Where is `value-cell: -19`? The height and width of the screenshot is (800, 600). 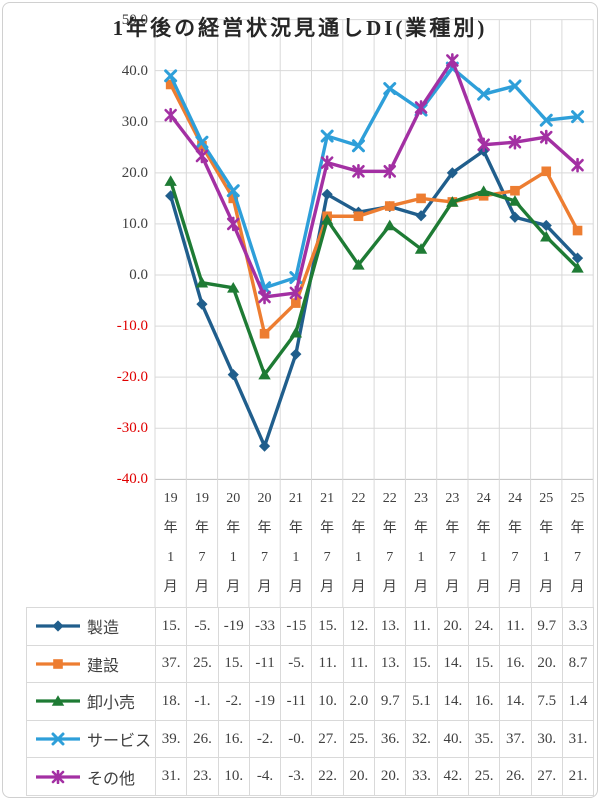
value-cell: -19 is located at coordinates (233, 626).